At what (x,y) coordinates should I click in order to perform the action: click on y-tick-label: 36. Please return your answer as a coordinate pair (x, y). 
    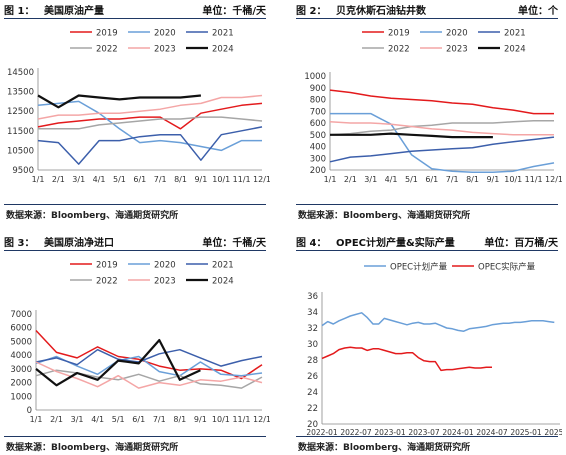
    Looking at the image, I should click on (312, 297).